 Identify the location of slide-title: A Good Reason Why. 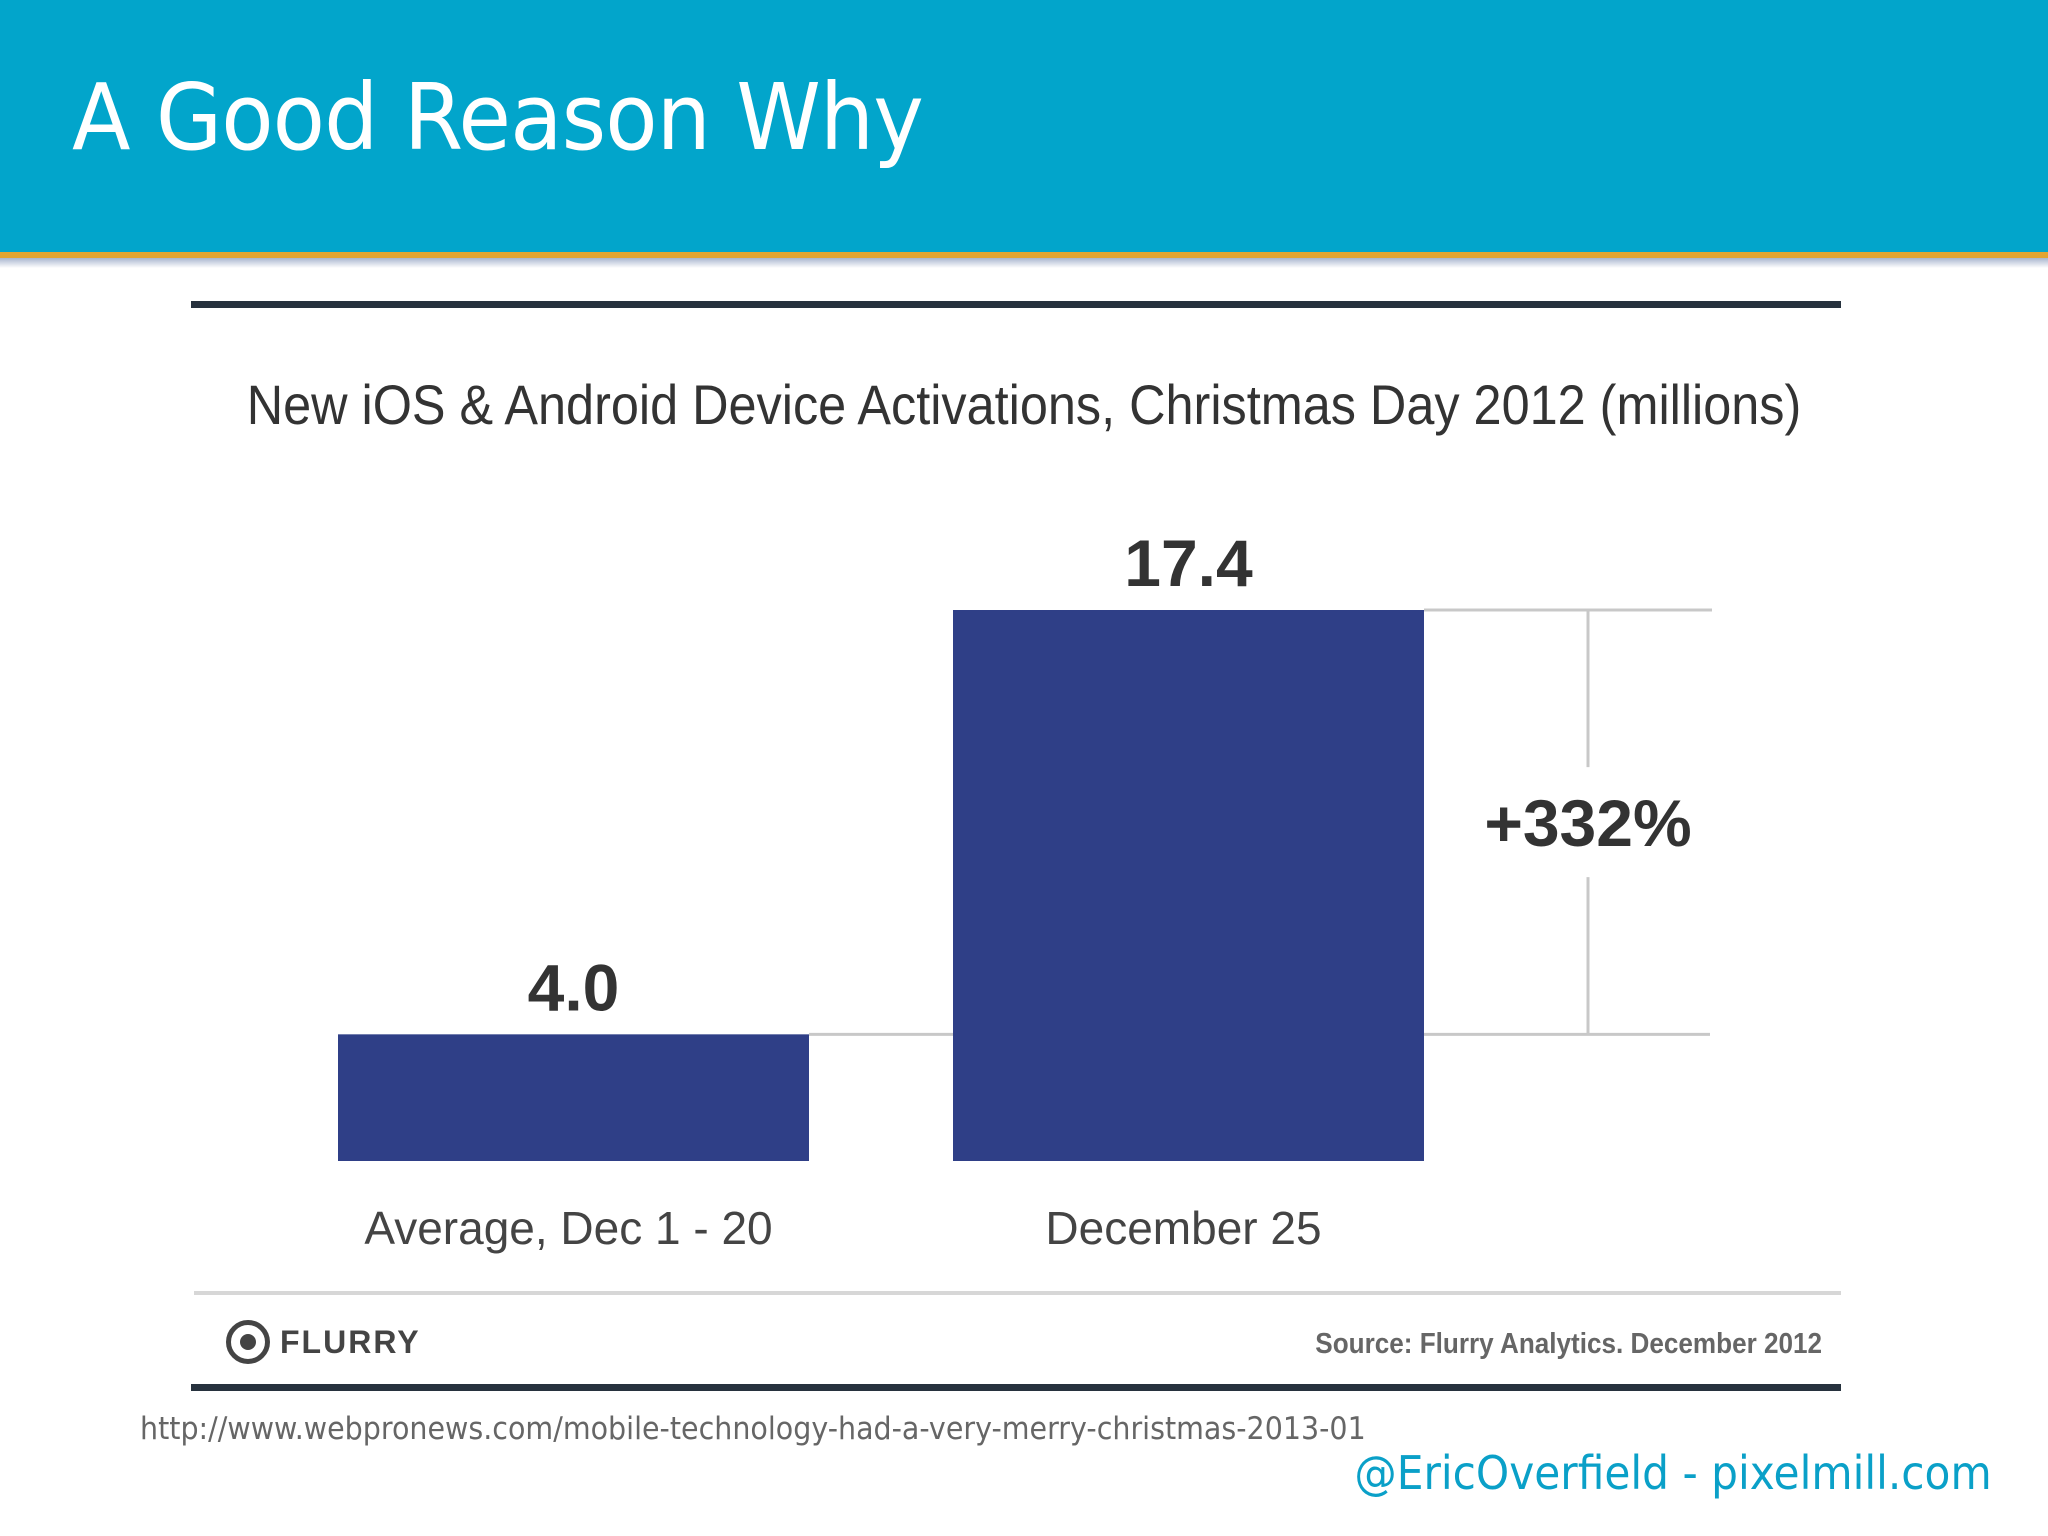
(498, 117).